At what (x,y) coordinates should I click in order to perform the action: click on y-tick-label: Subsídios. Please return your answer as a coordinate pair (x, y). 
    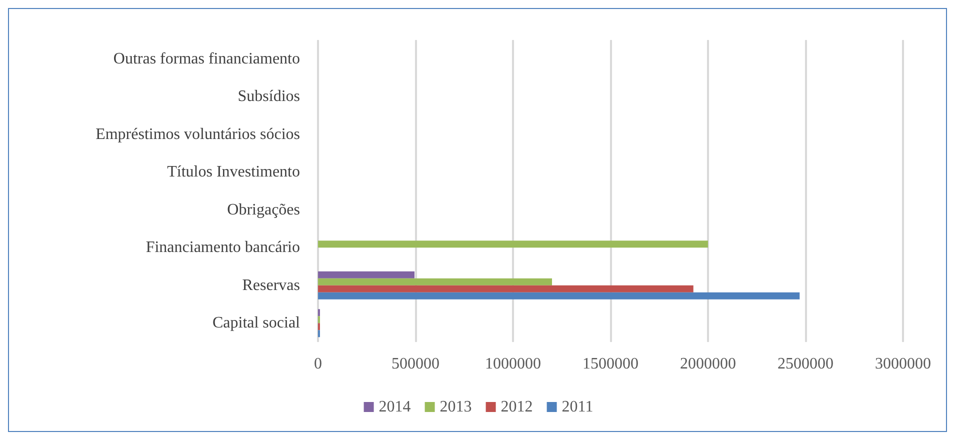
    Looking at the image, I should click on (269, 97).